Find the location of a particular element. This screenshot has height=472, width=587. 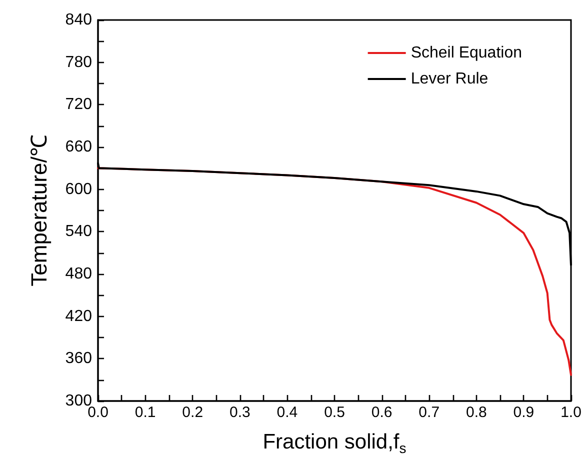

y-tick-label: 600 is located at coordinates (78, 189).